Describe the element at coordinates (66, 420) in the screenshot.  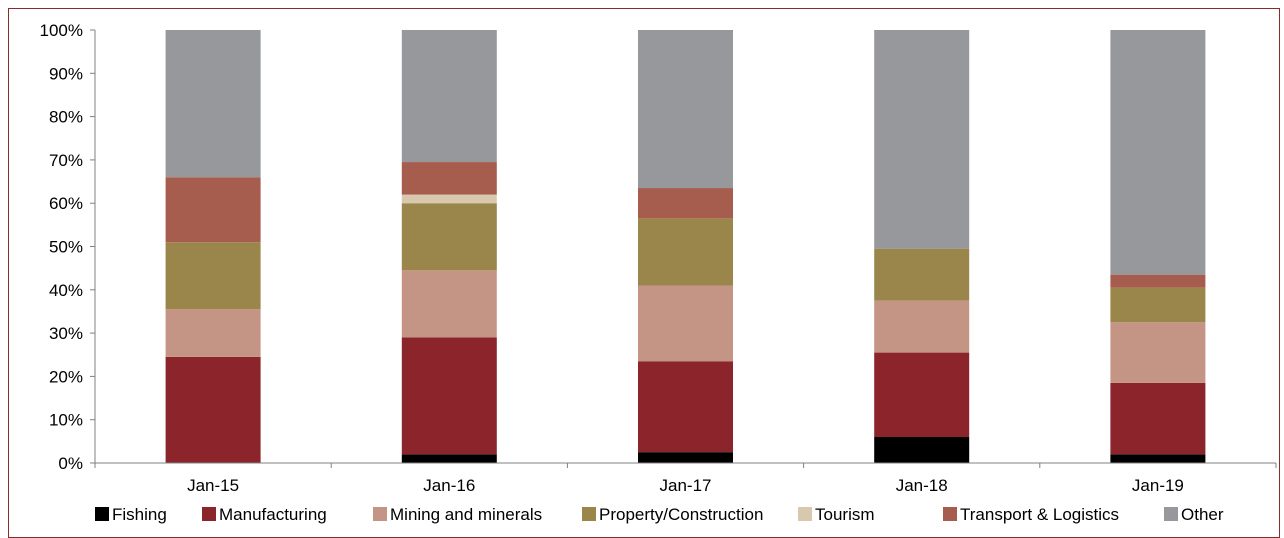
I see `y-tick-label: 10%` at that location.